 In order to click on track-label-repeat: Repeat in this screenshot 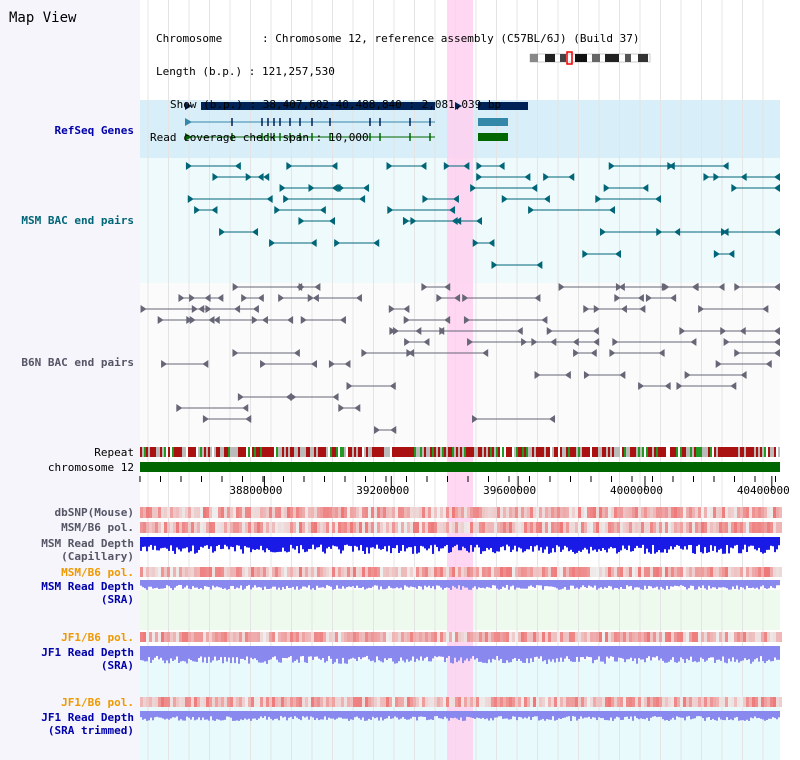, I will do `click(114, 452)`.